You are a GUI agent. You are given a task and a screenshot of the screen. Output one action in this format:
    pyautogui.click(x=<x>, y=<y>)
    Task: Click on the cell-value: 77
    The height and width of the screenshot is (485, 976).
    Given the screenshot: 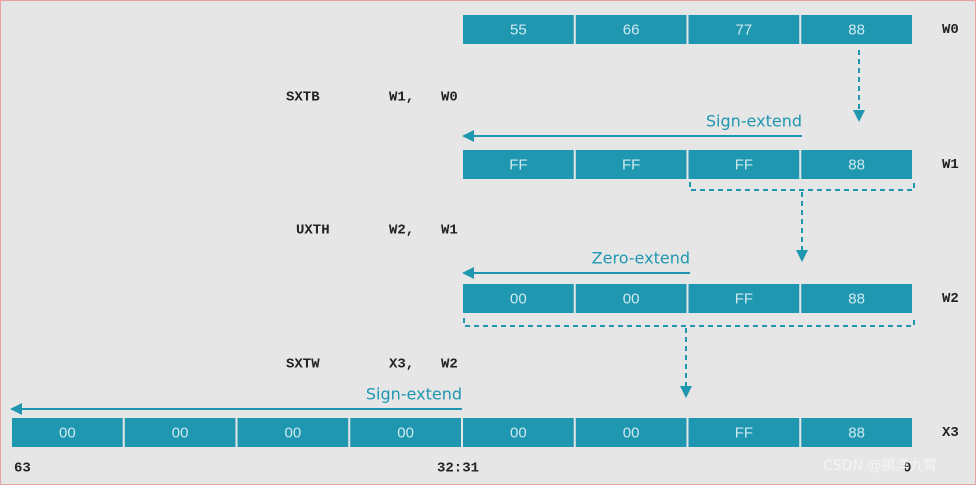 What is the action you would take?
    pyautogui.click(x=744, y=29)
    